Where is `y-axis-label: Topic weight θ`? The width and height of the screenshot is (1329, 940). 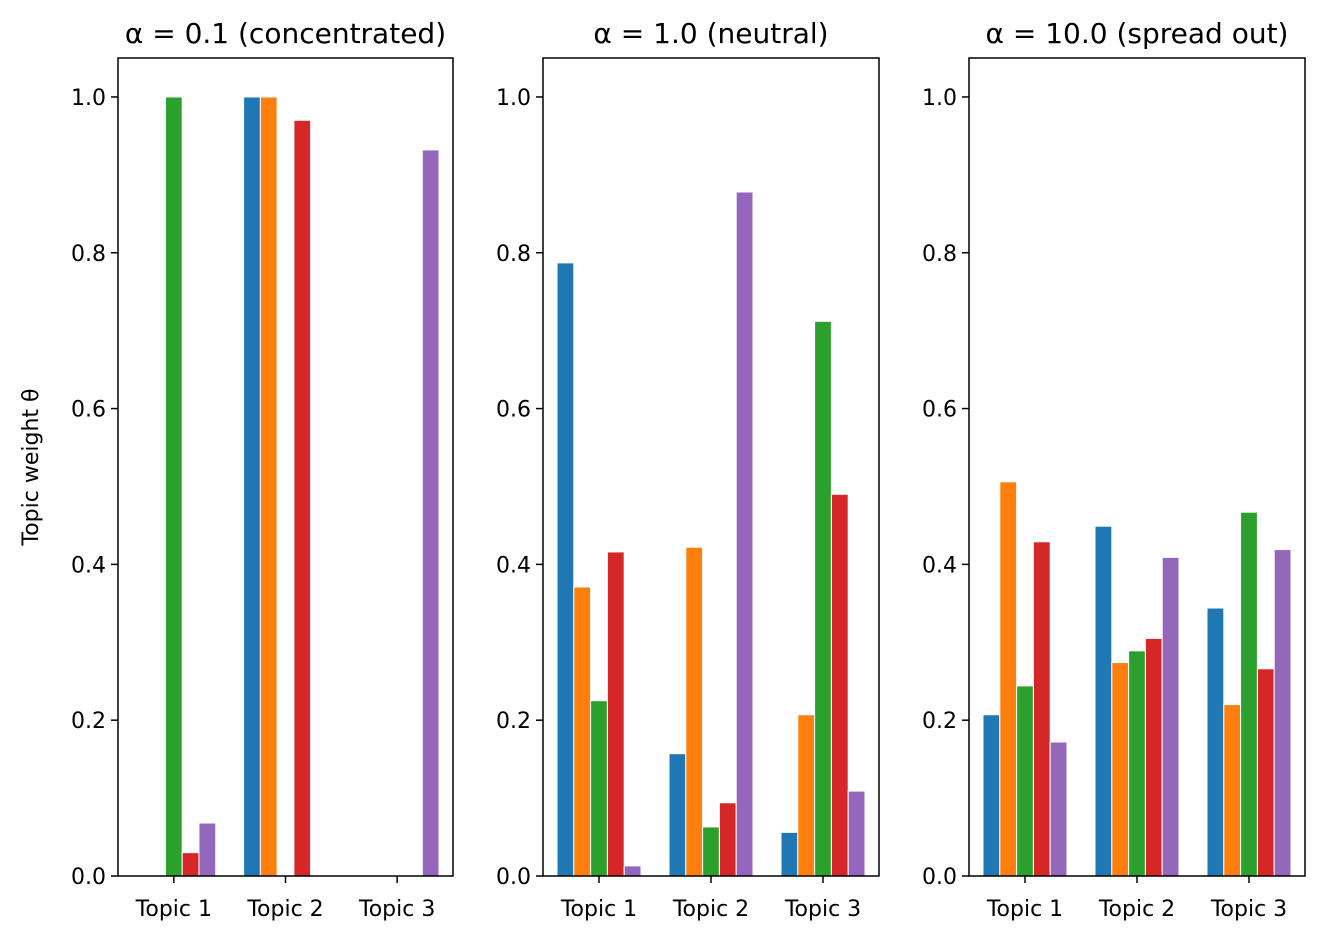
y-axis-label: Topic weight θ is located at coordinates (31, 468).